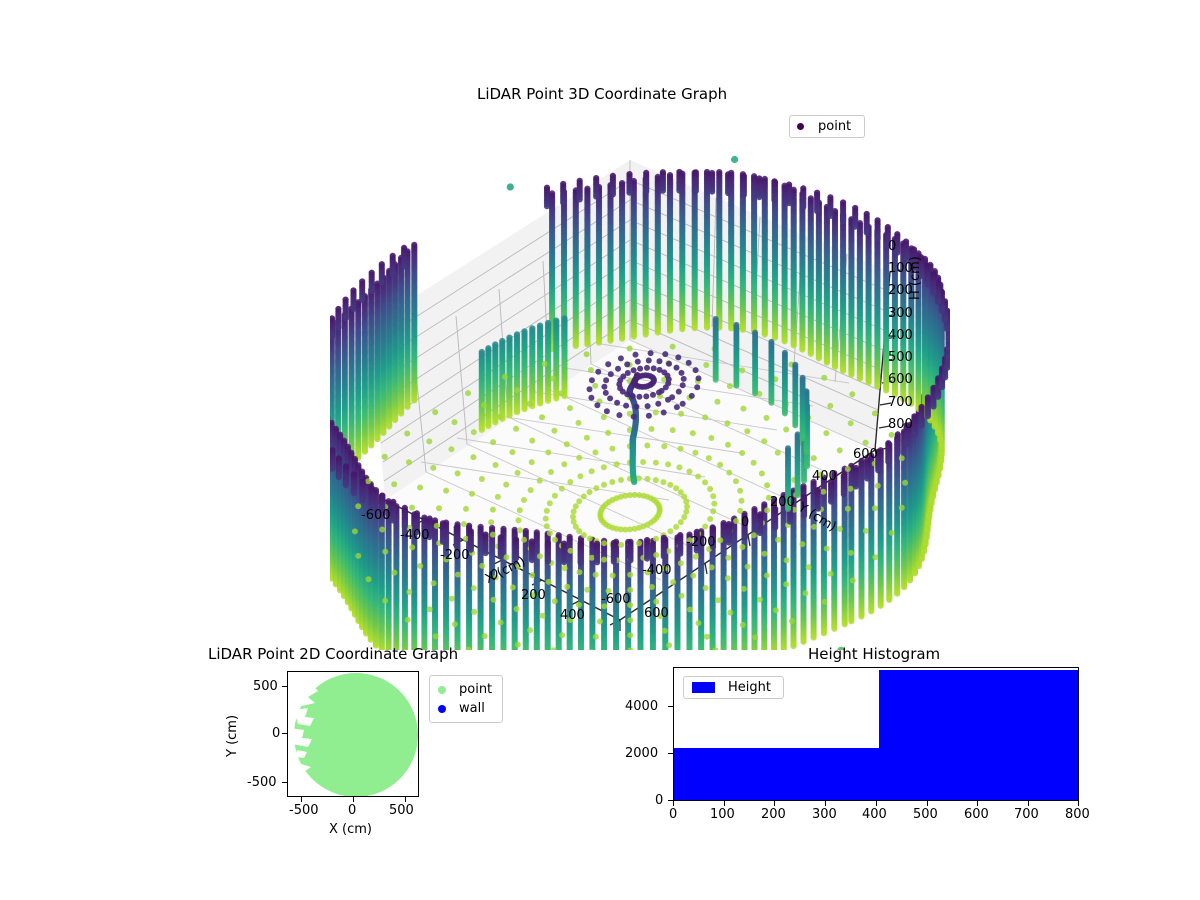 This screenshot has height=900, width=1200. I want to click on histogram-xtick-2: 200, so click(773, 814).